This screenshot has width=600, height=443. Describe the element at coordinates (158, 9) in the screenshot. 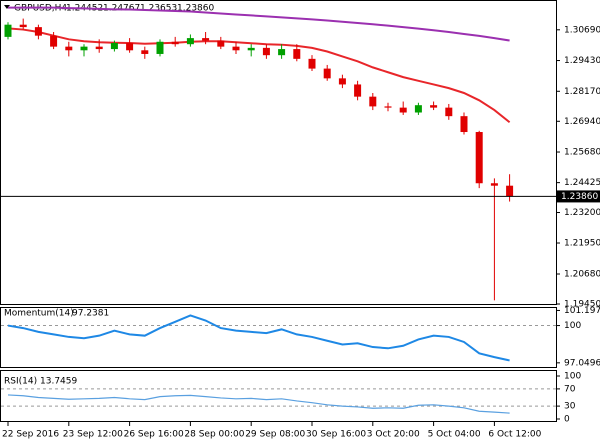

I see `header-value: 1.23653` at that location.